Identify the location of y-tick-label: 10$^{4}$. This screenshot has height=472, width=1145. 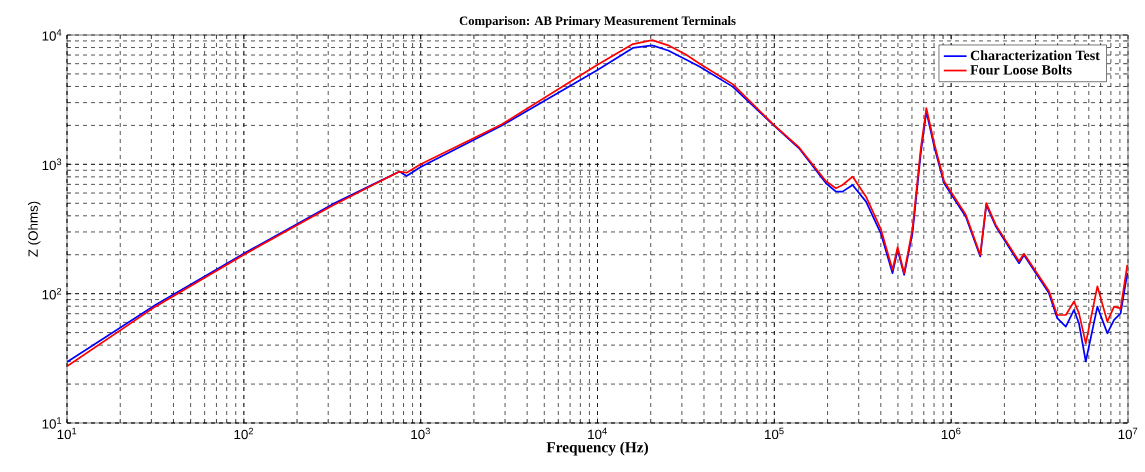
(52, 35).